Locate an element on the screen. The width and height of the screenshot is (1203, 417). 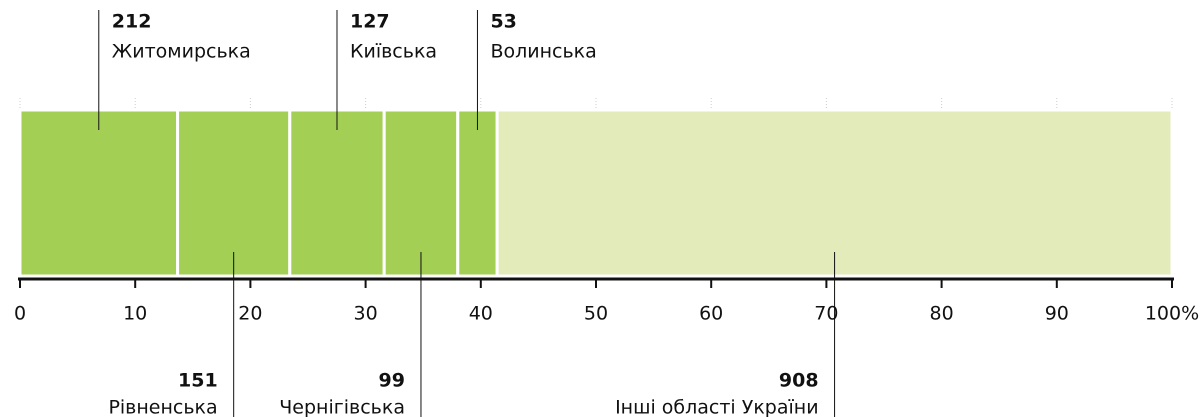
value-label: 908 is located at coordinates (799, 381).